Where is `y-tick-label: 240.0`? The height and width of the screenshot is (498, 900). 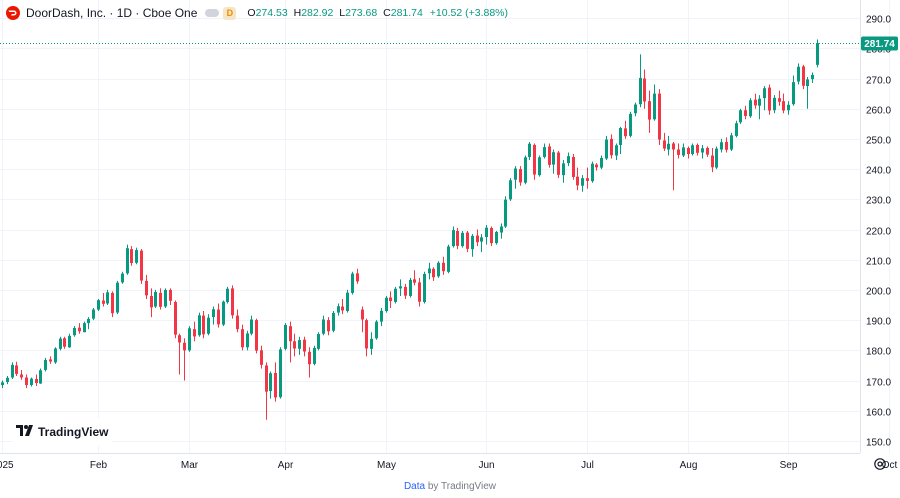
y-tick-label: 240.0 is located at coordinates (878, 171).